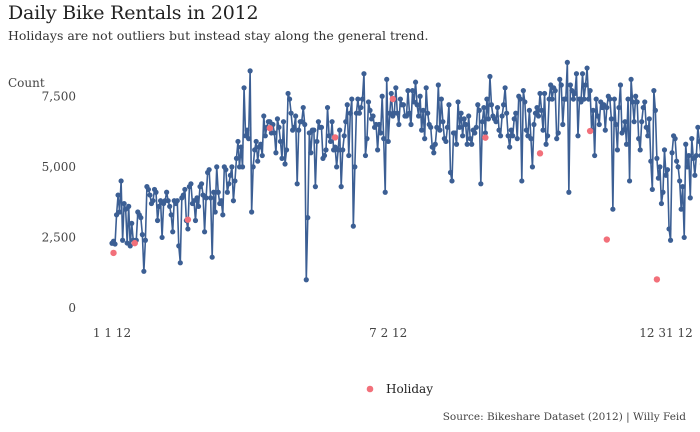 The width and height of the screenshot is (700, 432). I want to click on x-tick-label: 7 2 12, so click(388, 333).